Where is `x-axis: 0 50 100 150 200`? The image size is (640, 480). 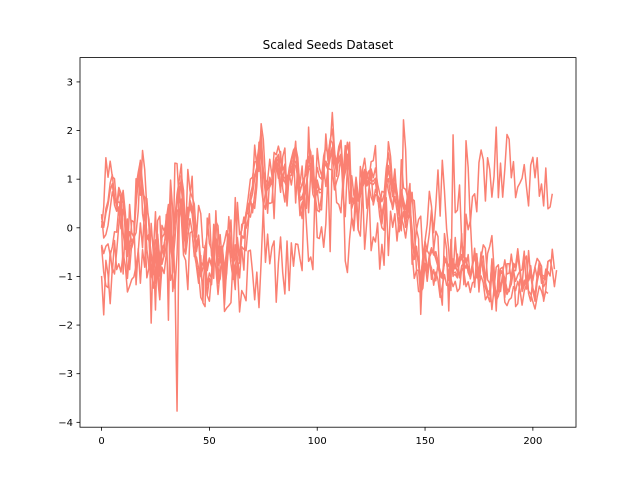
x-axis: 0 50 100 150 200 is located at coordinates (320, 437).